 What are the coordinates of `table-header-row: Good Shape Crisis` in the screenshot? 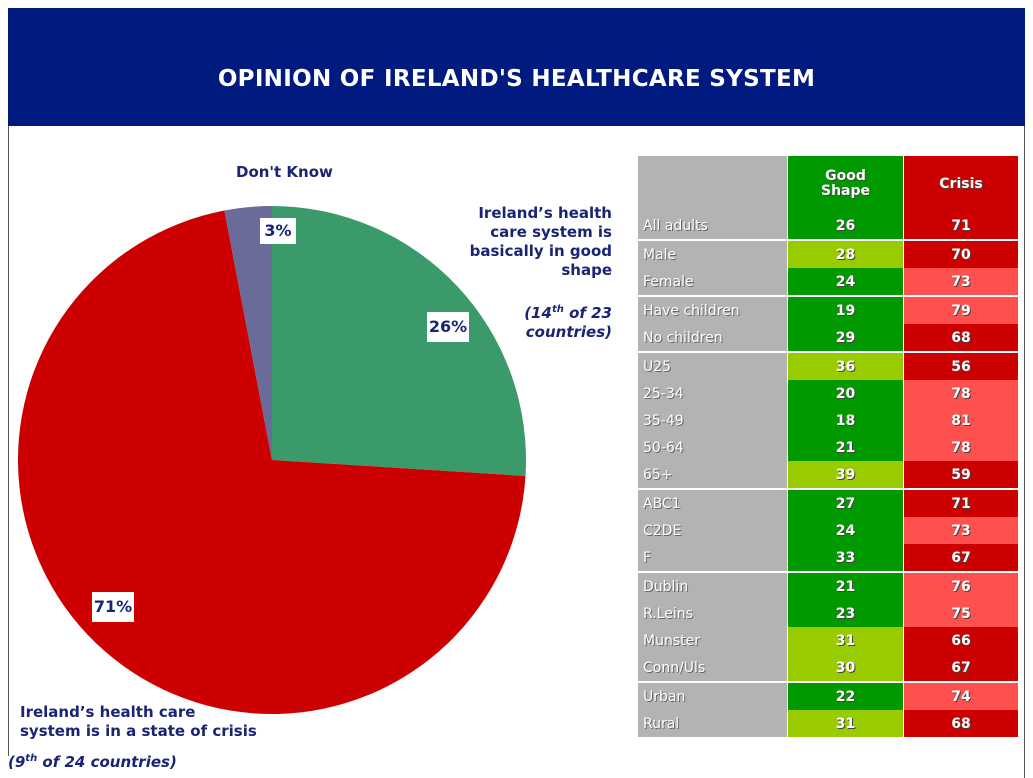 It's located at (828, 184).